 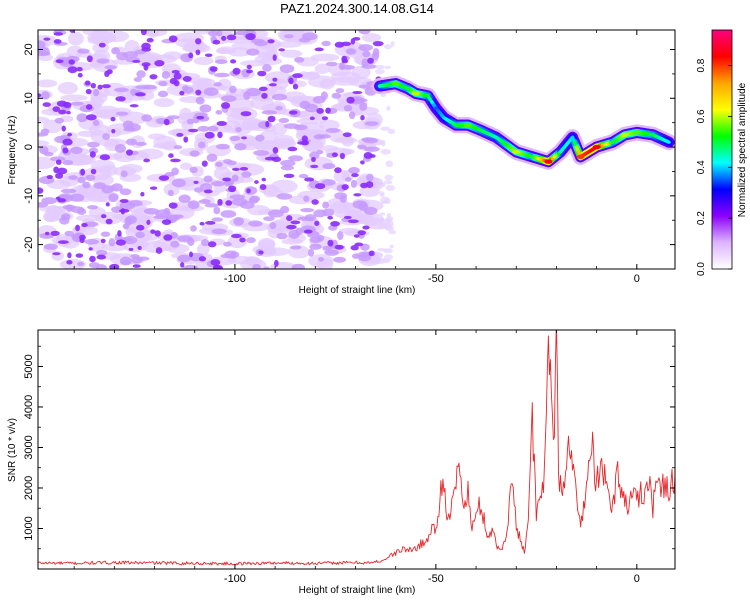 I want to click on colorbar-tick-label: 0.6, so click(x=701, y=116).